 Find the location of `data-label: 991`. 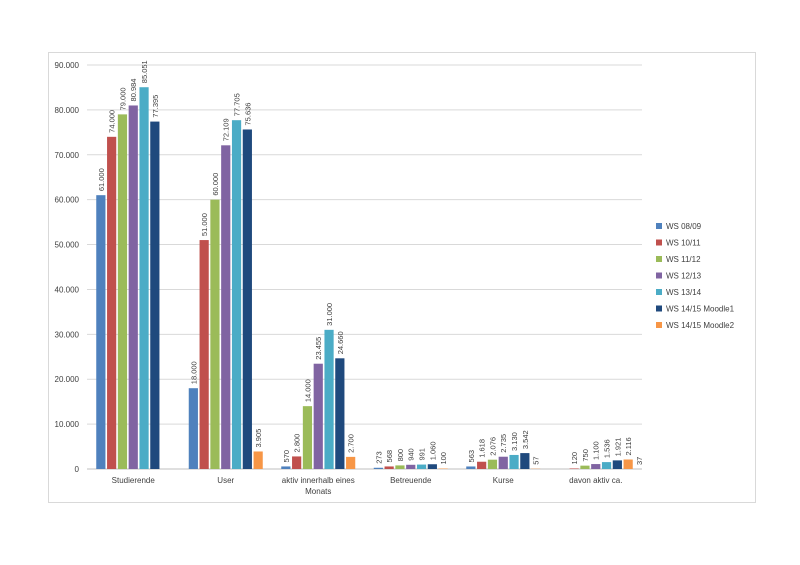

data-label: 991 is located at coordinates (422, 454).